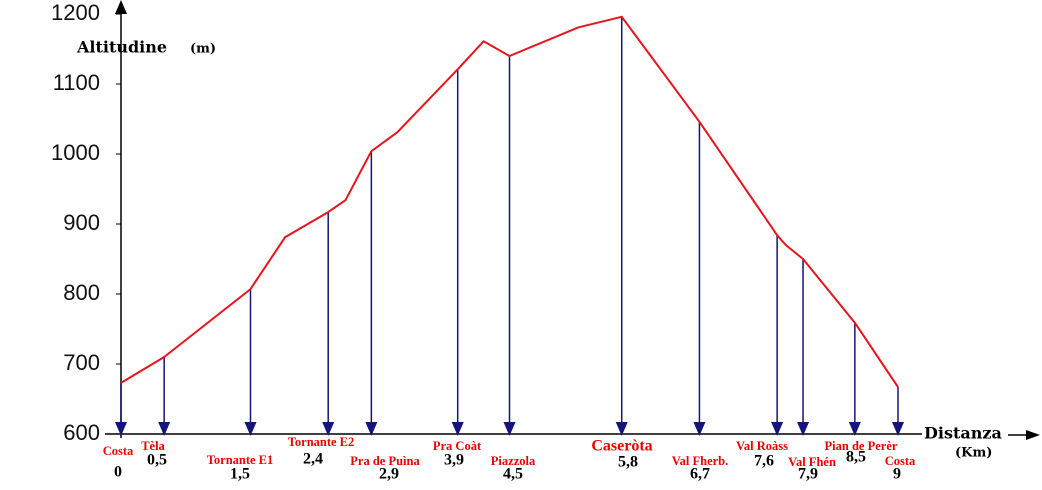 The image size is (1042, 490). I want to click on station-label: Tornante E1, so click(240, 460).